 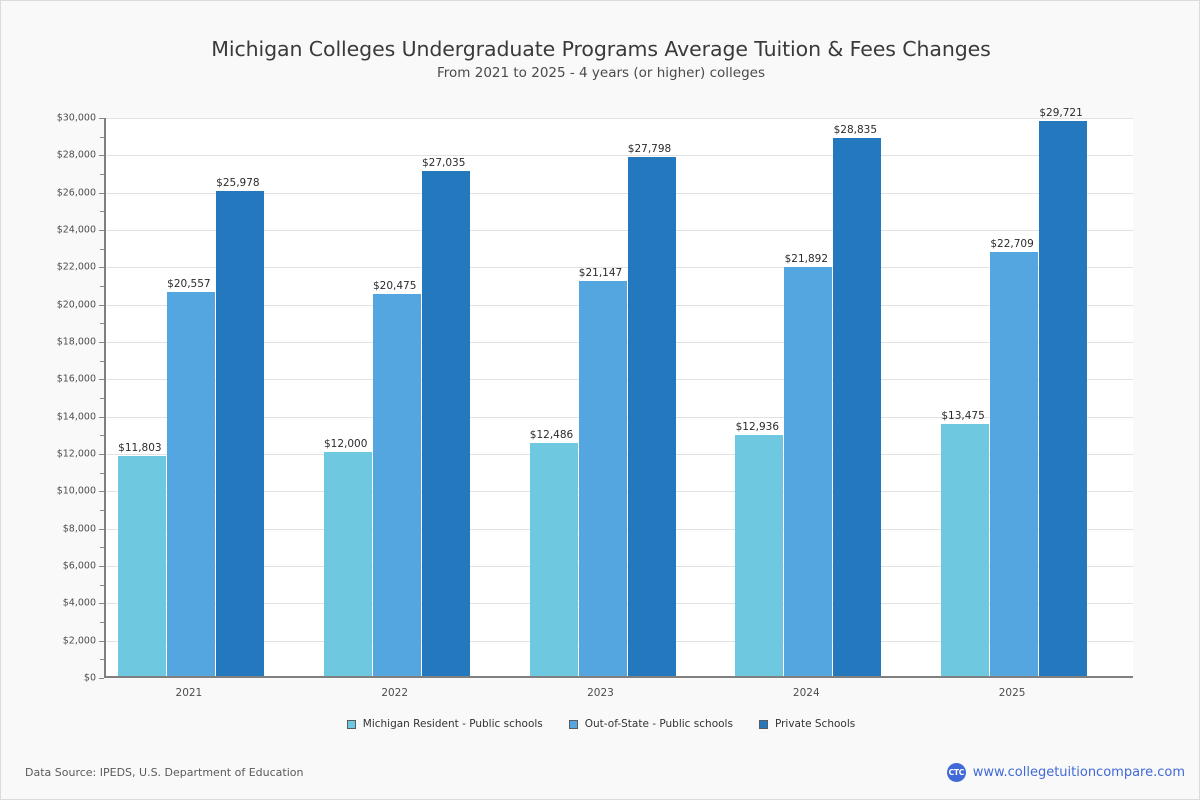 I want to click on x-axis-tick-label: 2022, so click(x=395, y=693).